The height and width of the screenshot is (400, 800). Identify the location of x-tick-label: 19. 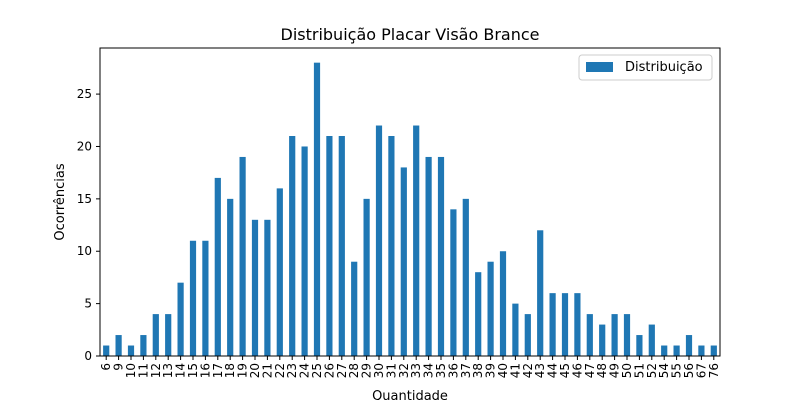
(243, 370).